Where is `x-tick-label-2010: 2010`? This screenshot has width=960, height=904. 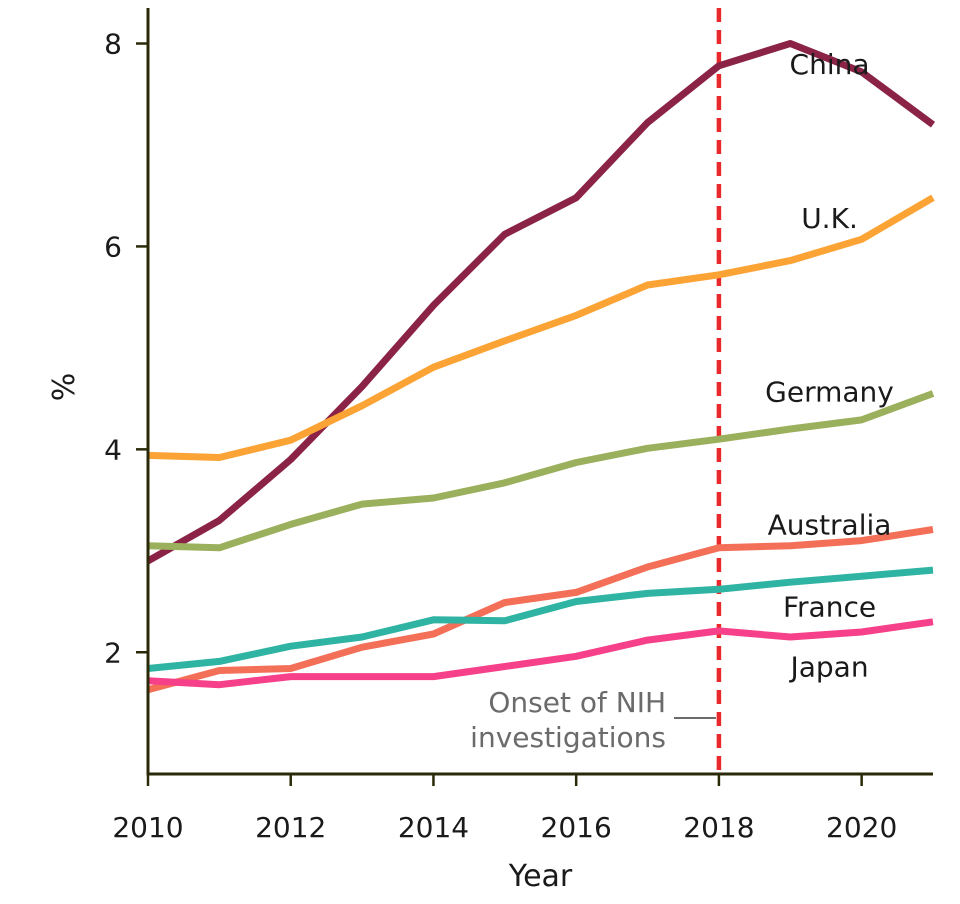
x-tick-label-2010: 2010 is located at coordinates (147, 827).